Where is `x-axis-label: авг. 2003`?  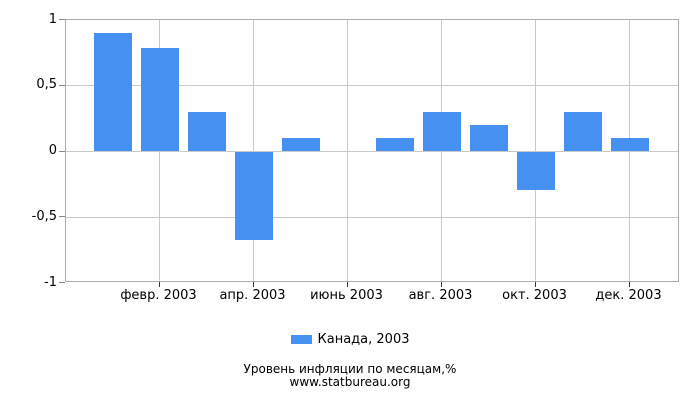 x-axis-label: авг. 2003 is located at coordinates (440, 295).